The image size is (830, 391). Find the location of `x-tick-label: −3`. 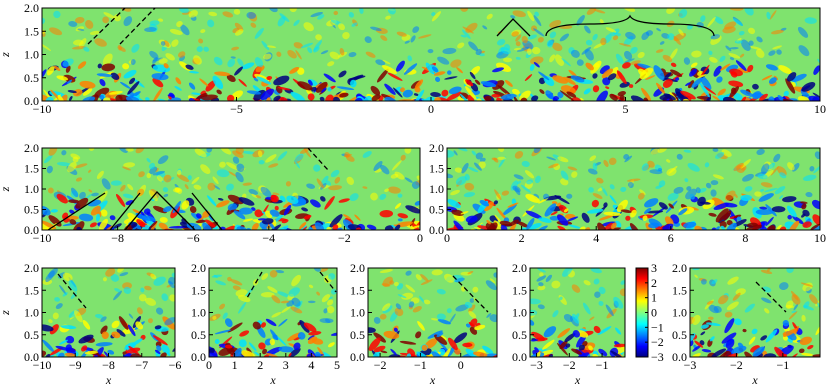

x-tick-label: −3 is located at coordinates (690, 365).